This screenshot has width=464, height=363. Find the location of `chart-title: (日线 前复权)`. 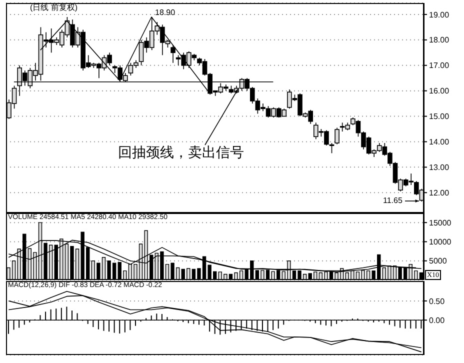

chart-title: (日线 前复权) is located at coordinates (54, 8).